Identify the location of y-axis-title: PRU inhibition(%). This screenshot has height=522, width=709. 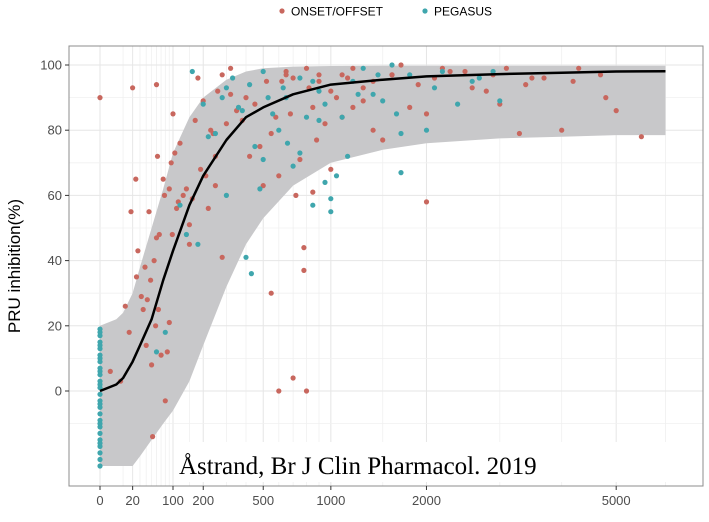
(14, 266).